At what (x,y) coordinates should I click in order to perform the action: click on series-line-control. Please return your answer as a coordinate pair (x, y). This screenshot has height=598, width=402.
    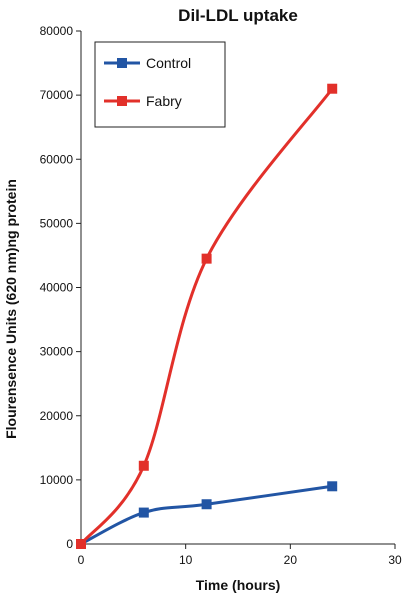
    Looking at the image, I should click on (206, 515).